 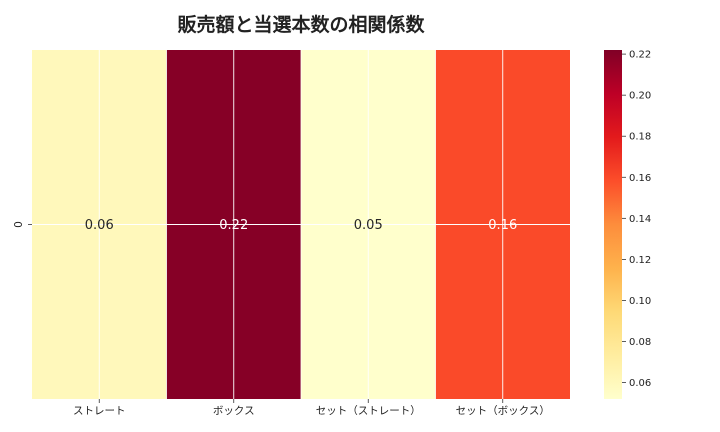 What do you see at coordinates (640, 219) in the screenshot?
I see `colorbar-tick-label: 0.14` at bounding box center [640, 219].